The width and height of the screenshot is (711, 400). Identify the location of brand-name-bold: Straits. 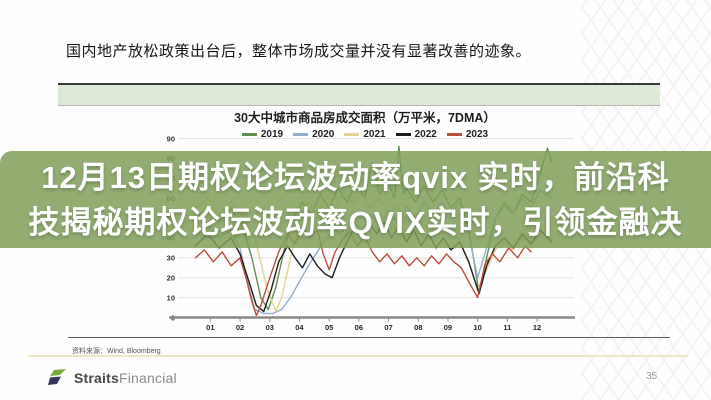
(96, 377).